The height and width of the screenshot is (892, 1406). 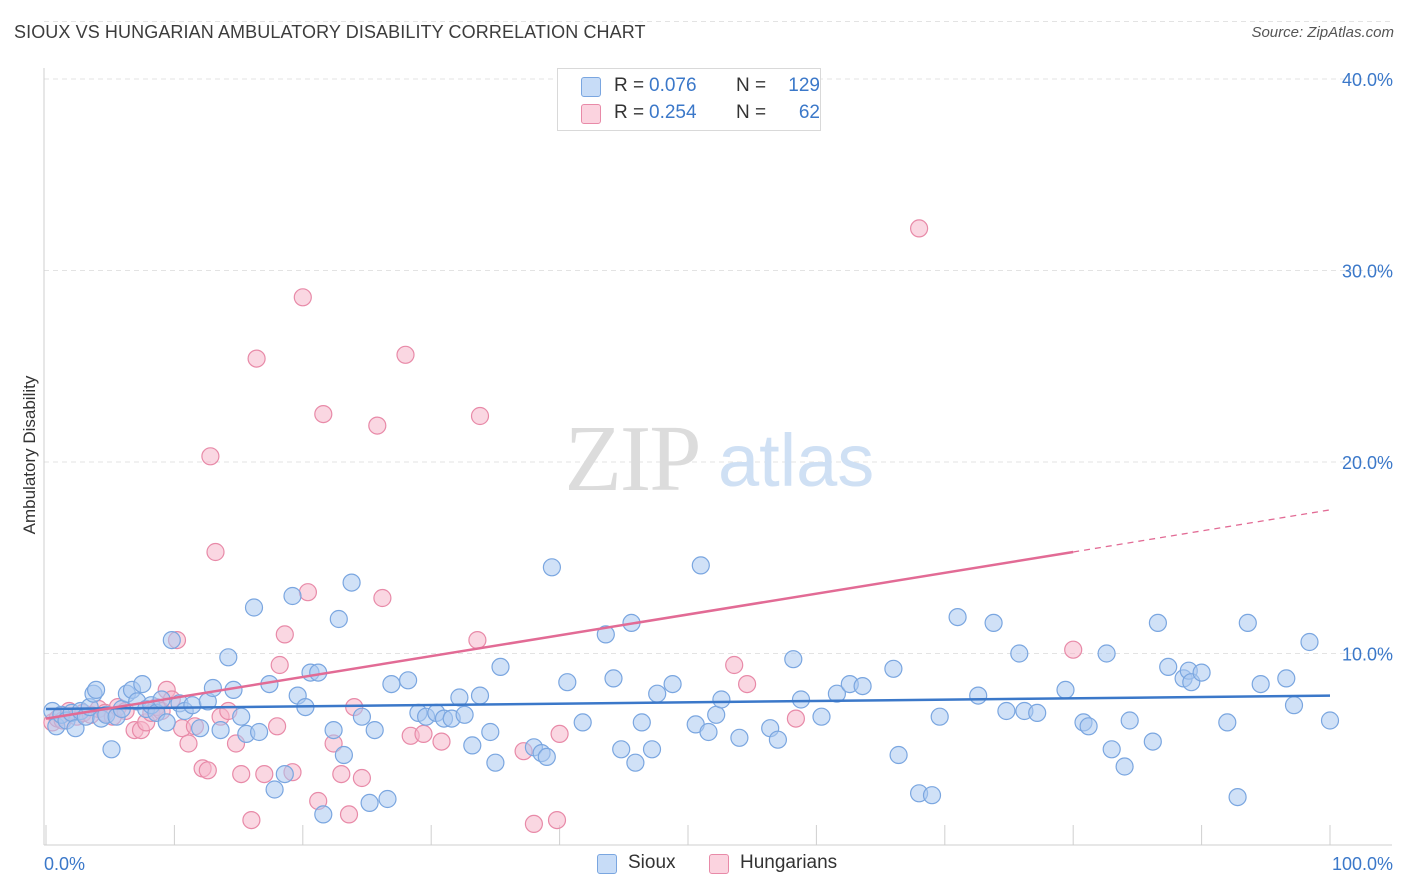 I want to click on hungarians-swatch, so click(x=591, y=114).